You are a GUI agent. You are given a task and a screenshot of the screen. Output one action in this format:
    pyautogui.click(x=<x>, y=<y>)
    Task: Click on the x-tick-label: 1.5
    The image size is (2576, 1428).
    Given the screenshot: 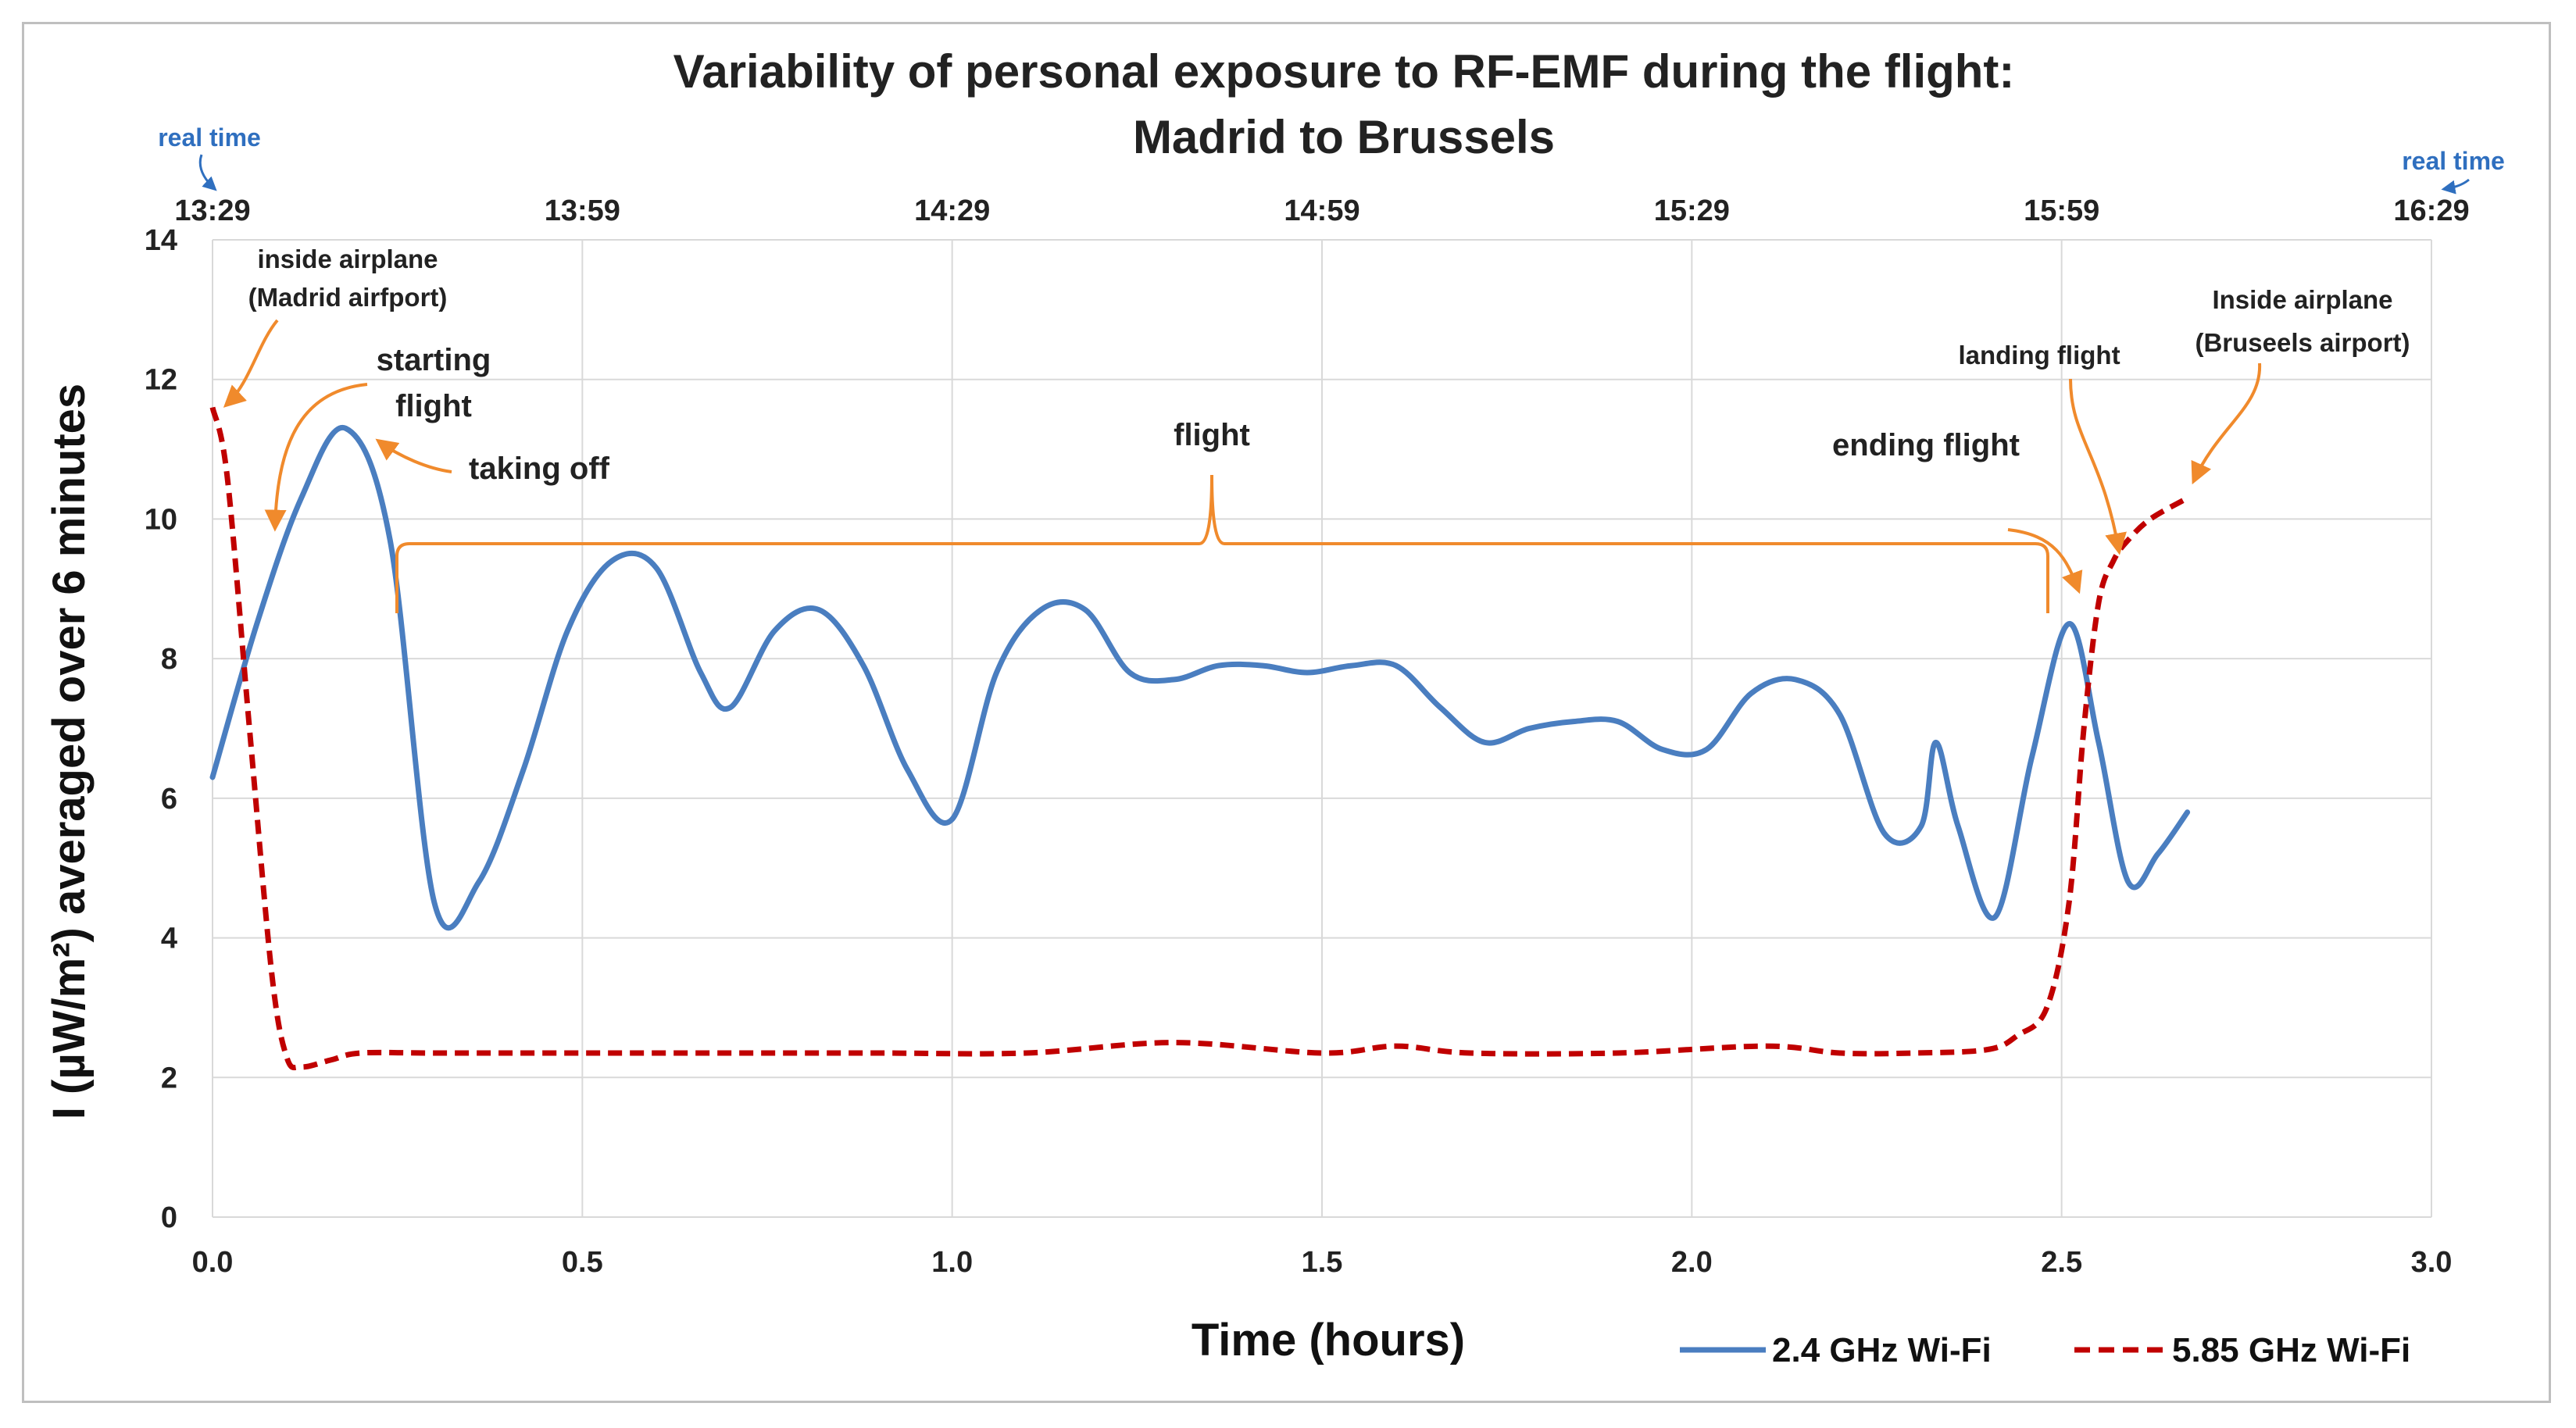 What is the action you would take?
    pyautogui.click(x=1322, y=1262)
    